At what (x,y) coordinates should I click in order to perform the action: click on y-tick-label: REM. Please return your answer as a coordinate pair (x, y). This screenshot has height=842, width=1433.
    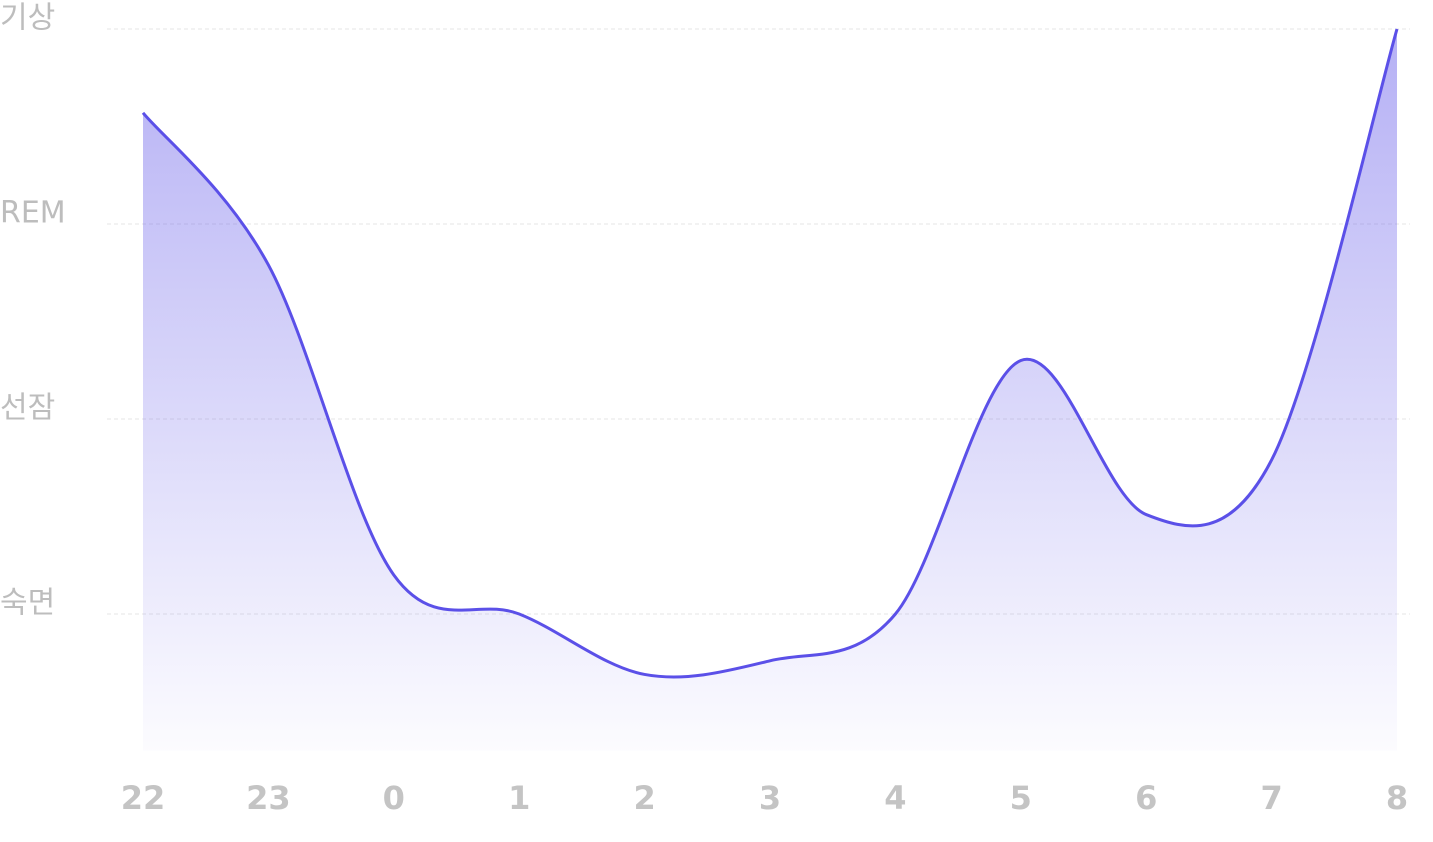
    Looking at the image, I should click on (33, 213).